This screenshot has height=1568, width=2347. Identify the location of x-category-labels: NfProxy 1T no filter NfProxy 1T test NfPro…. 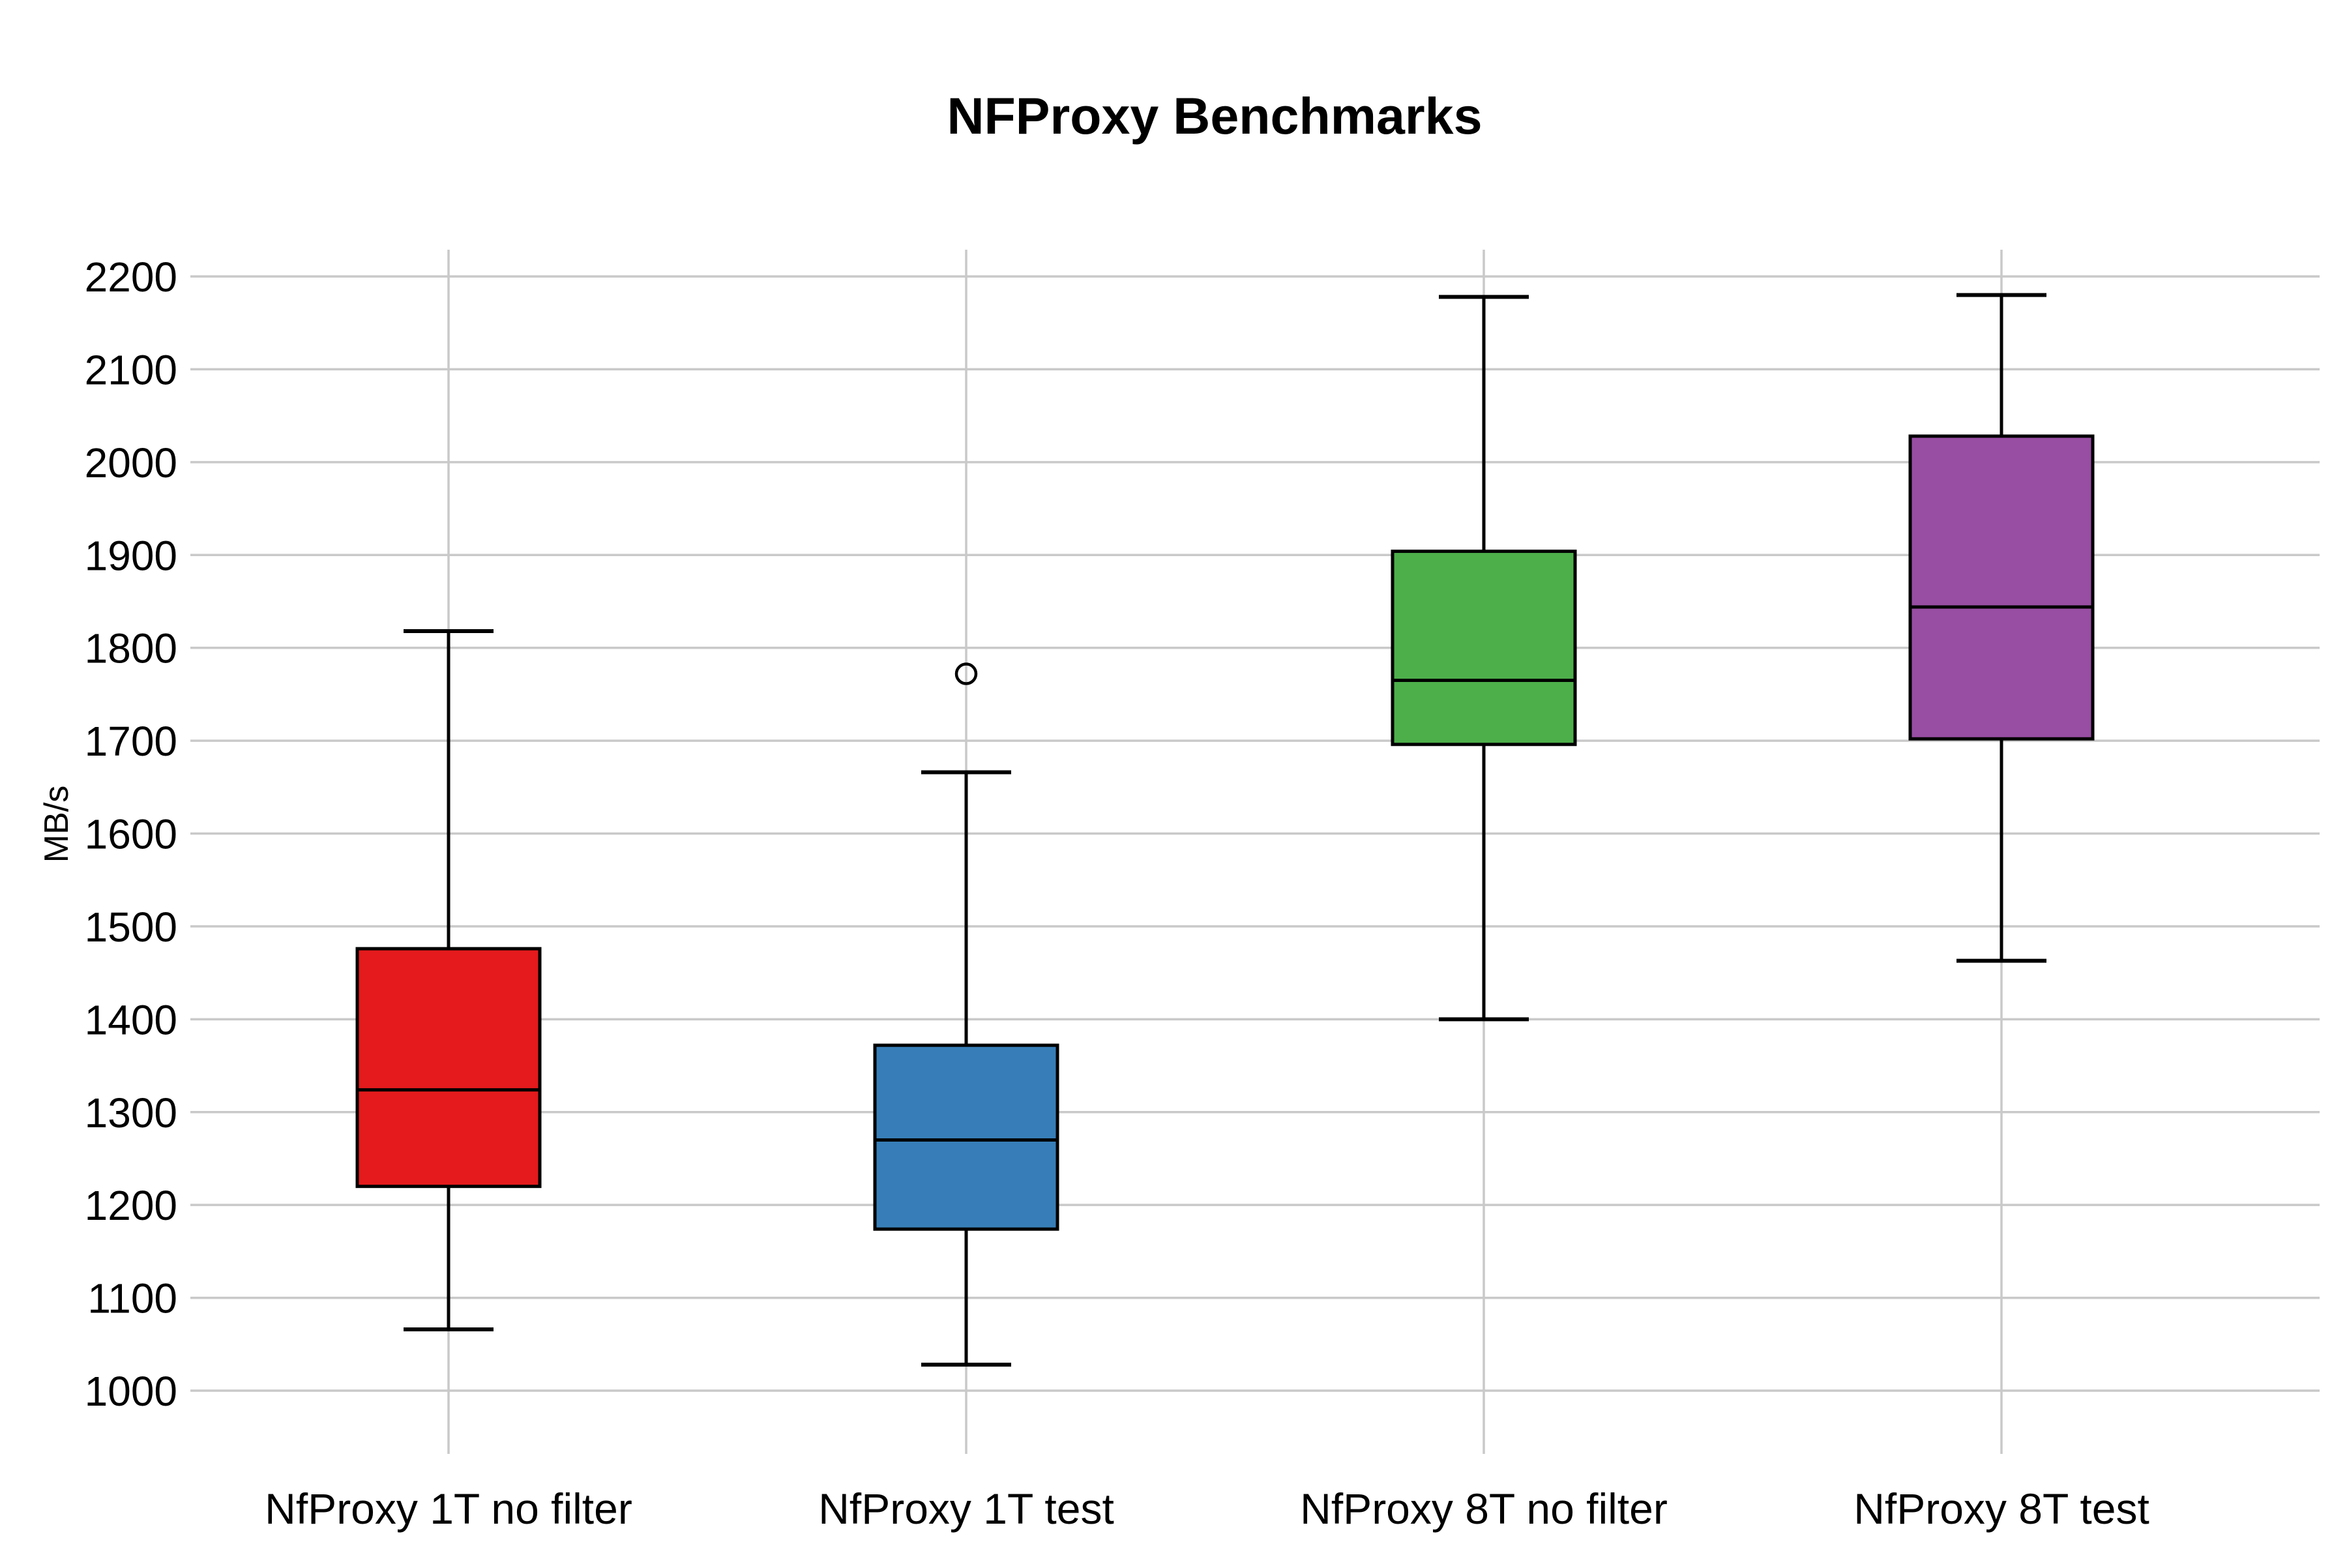
(1207, 1509).